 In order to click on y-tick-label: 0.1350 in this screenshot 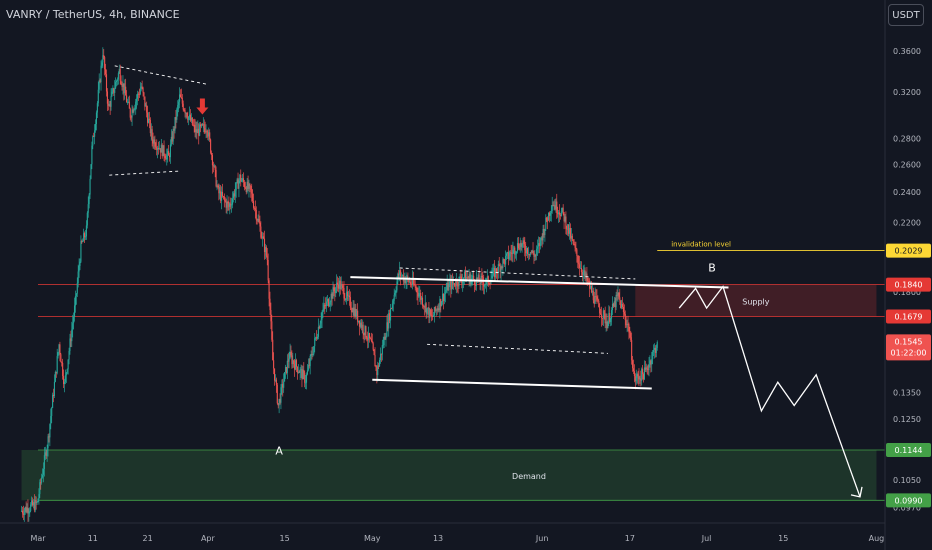, I will do `click(907, 392)`.